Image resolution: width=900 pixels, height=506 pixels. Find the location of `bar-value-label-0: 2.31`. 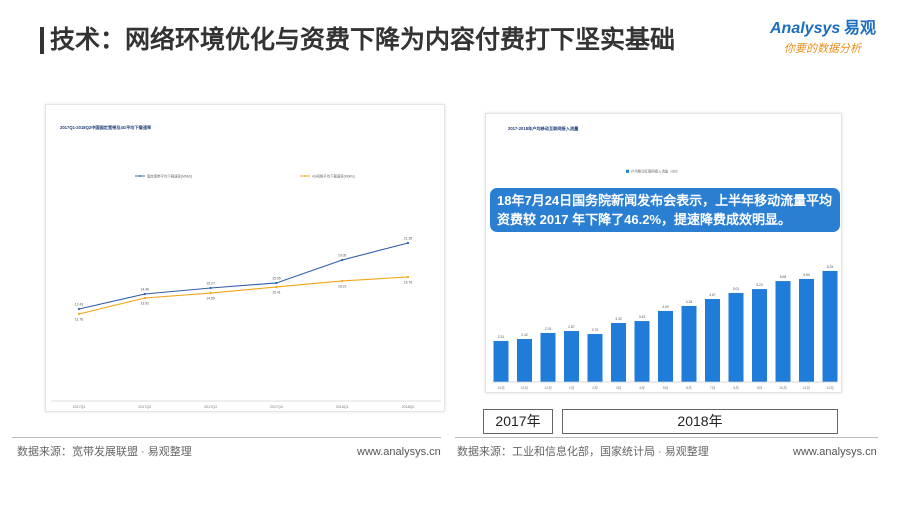

bar-value-label-0: 2.31 is located at coordinates (501, 337).